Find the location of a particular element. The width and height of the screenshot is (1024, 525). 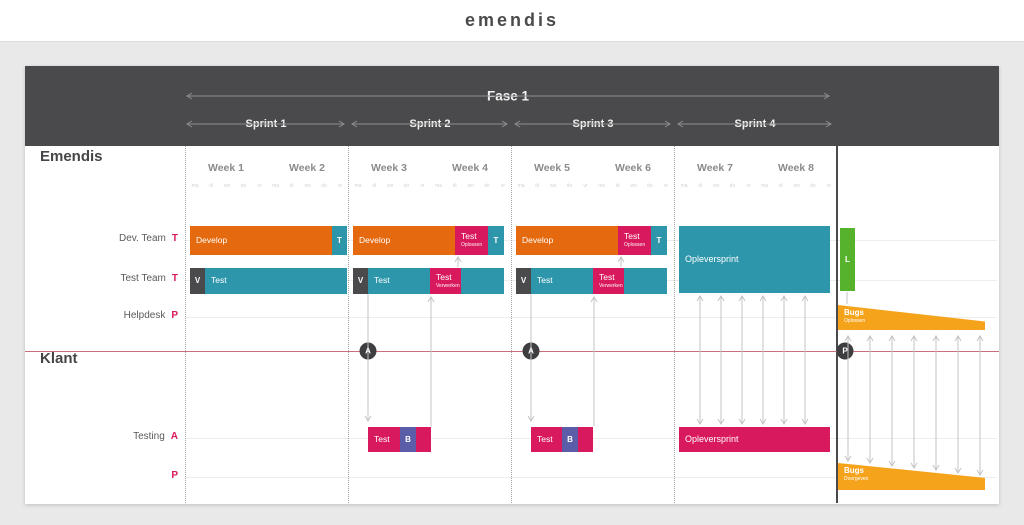

bar-test-tail-sprint2 is located at coordinates (482, 281).